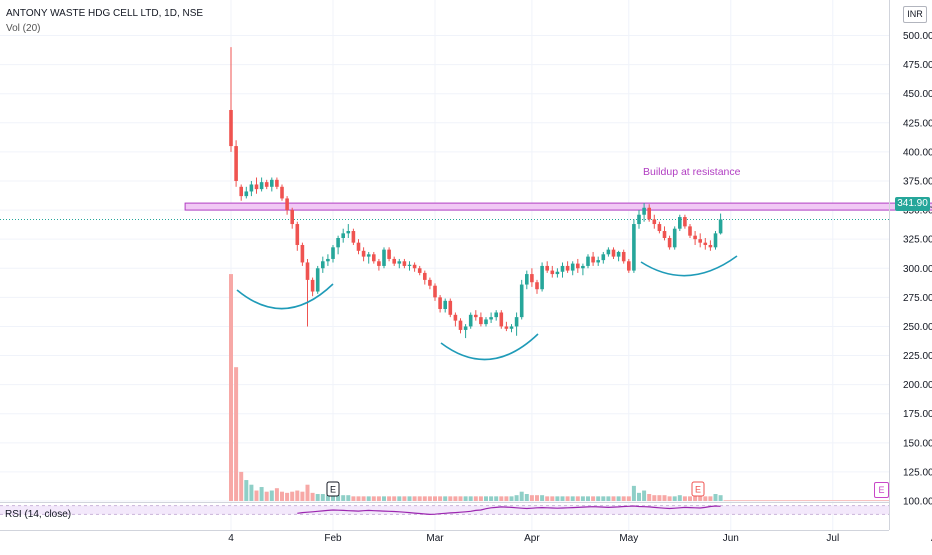 This screenshot has width=932, height=555. What do you see at coordinates (917, 181) in the screenshot?
I see `price-tick-label: 375.00` at bounding box center [917, 181].